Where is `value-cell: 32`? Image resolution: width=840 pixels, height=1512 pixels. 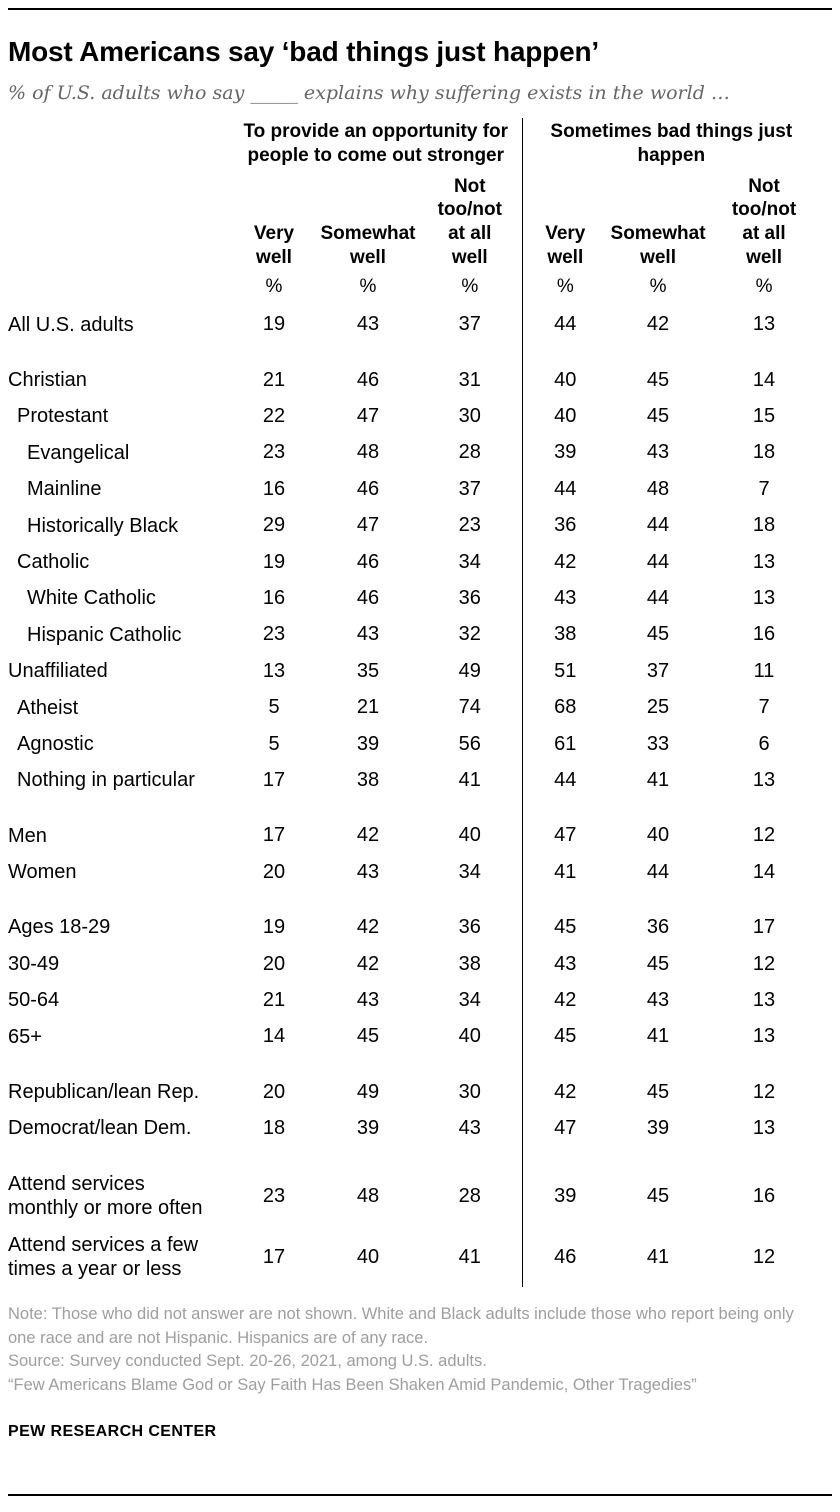
value-cell: 32 is located at coordinates (469, 634).